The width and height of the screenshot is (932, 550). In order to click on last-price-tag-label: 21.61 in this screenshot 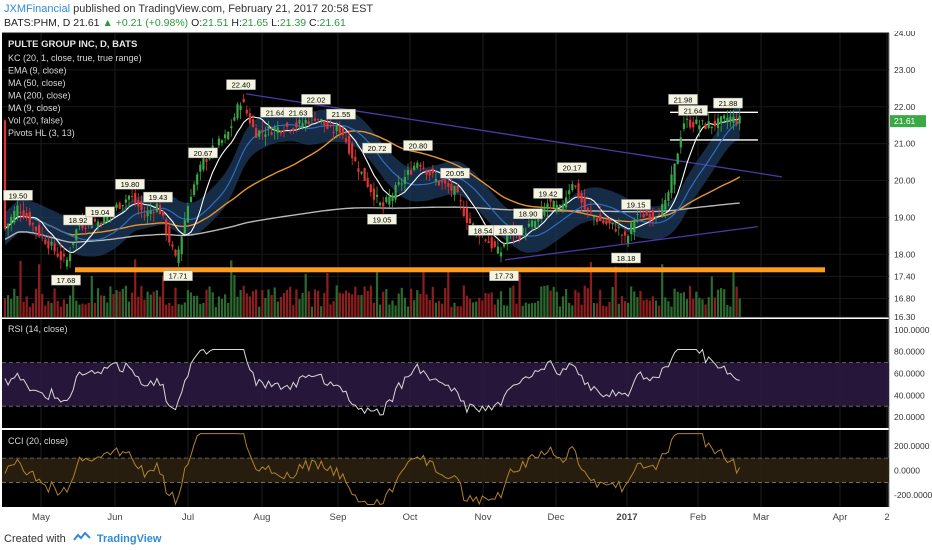, I will do `click(905, 121)`.